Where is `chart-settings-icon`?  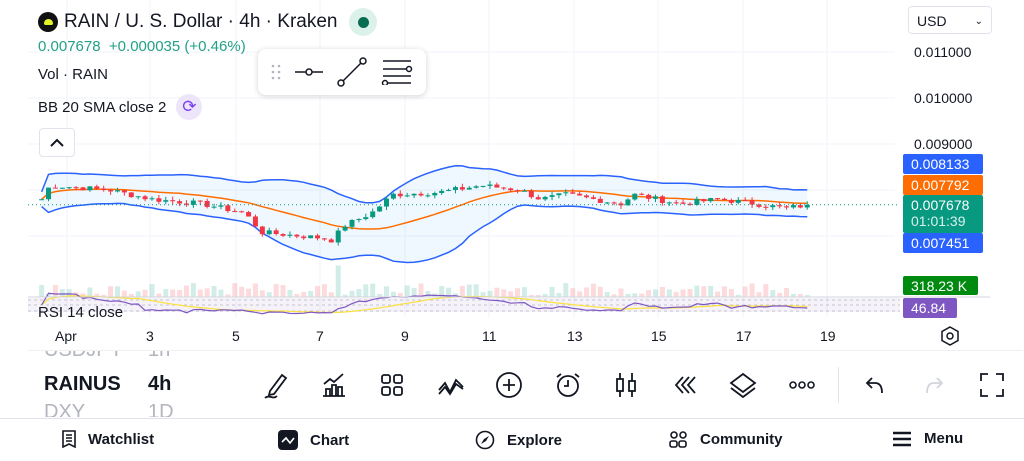
chart-settings-icon is located at coordinates (950, 336).